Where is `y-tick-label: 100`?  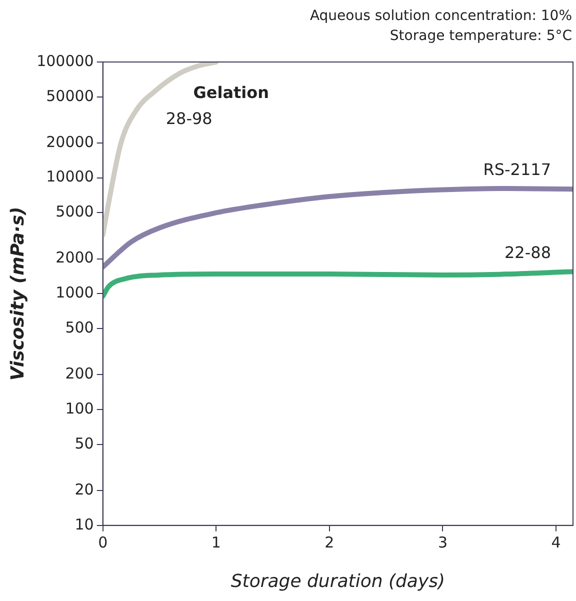 y-tick-label: 100 is located at coordinates (79, 408).